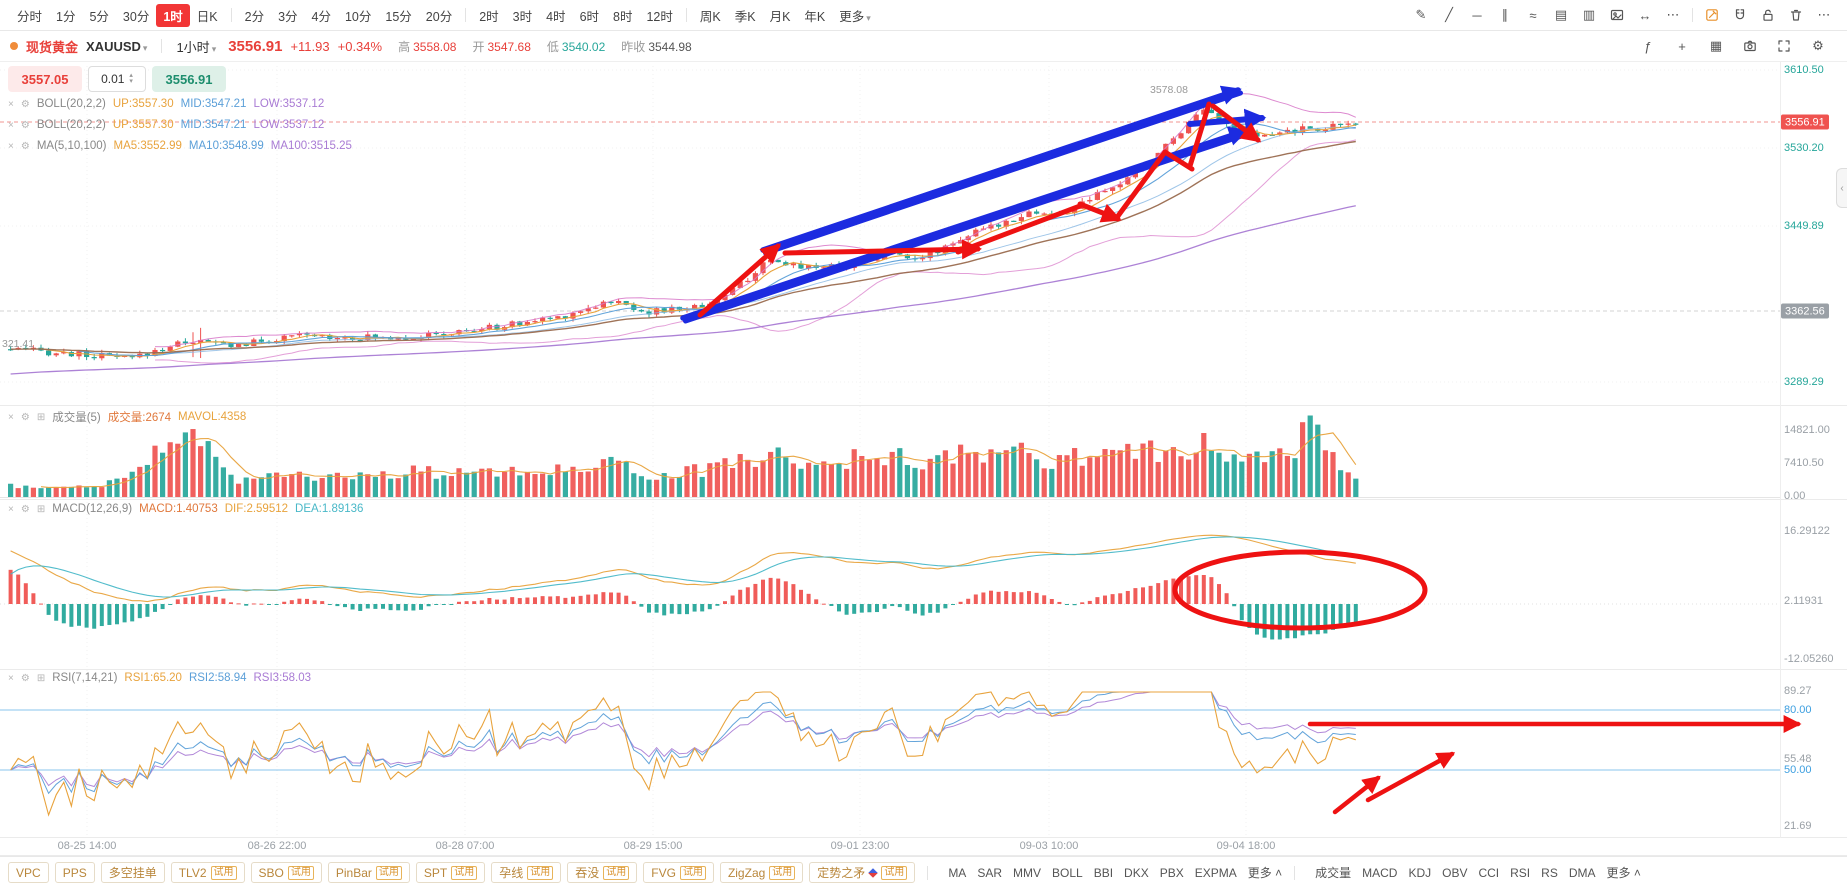 The height and width of the screenshot is (888, 1847). Describe the element at coordinates (30, 16) in the screenshot. I see `timeframe-分时: 分时` at that location.